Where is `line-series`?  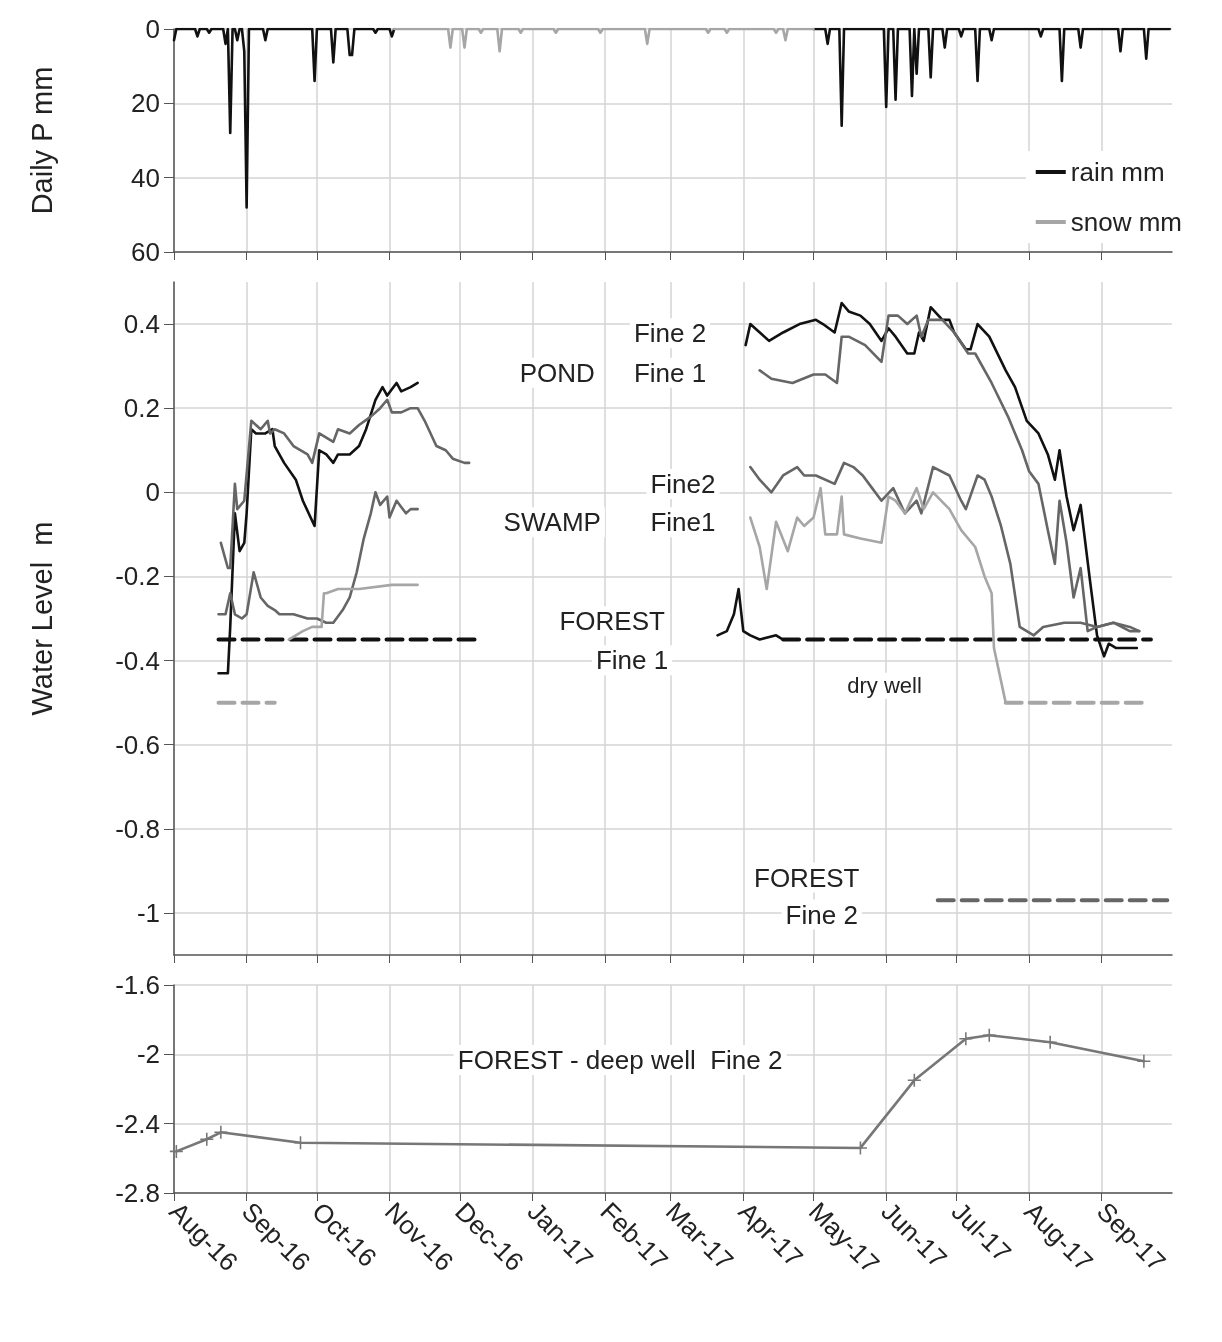
line-series is located at coordinates (603, 40).